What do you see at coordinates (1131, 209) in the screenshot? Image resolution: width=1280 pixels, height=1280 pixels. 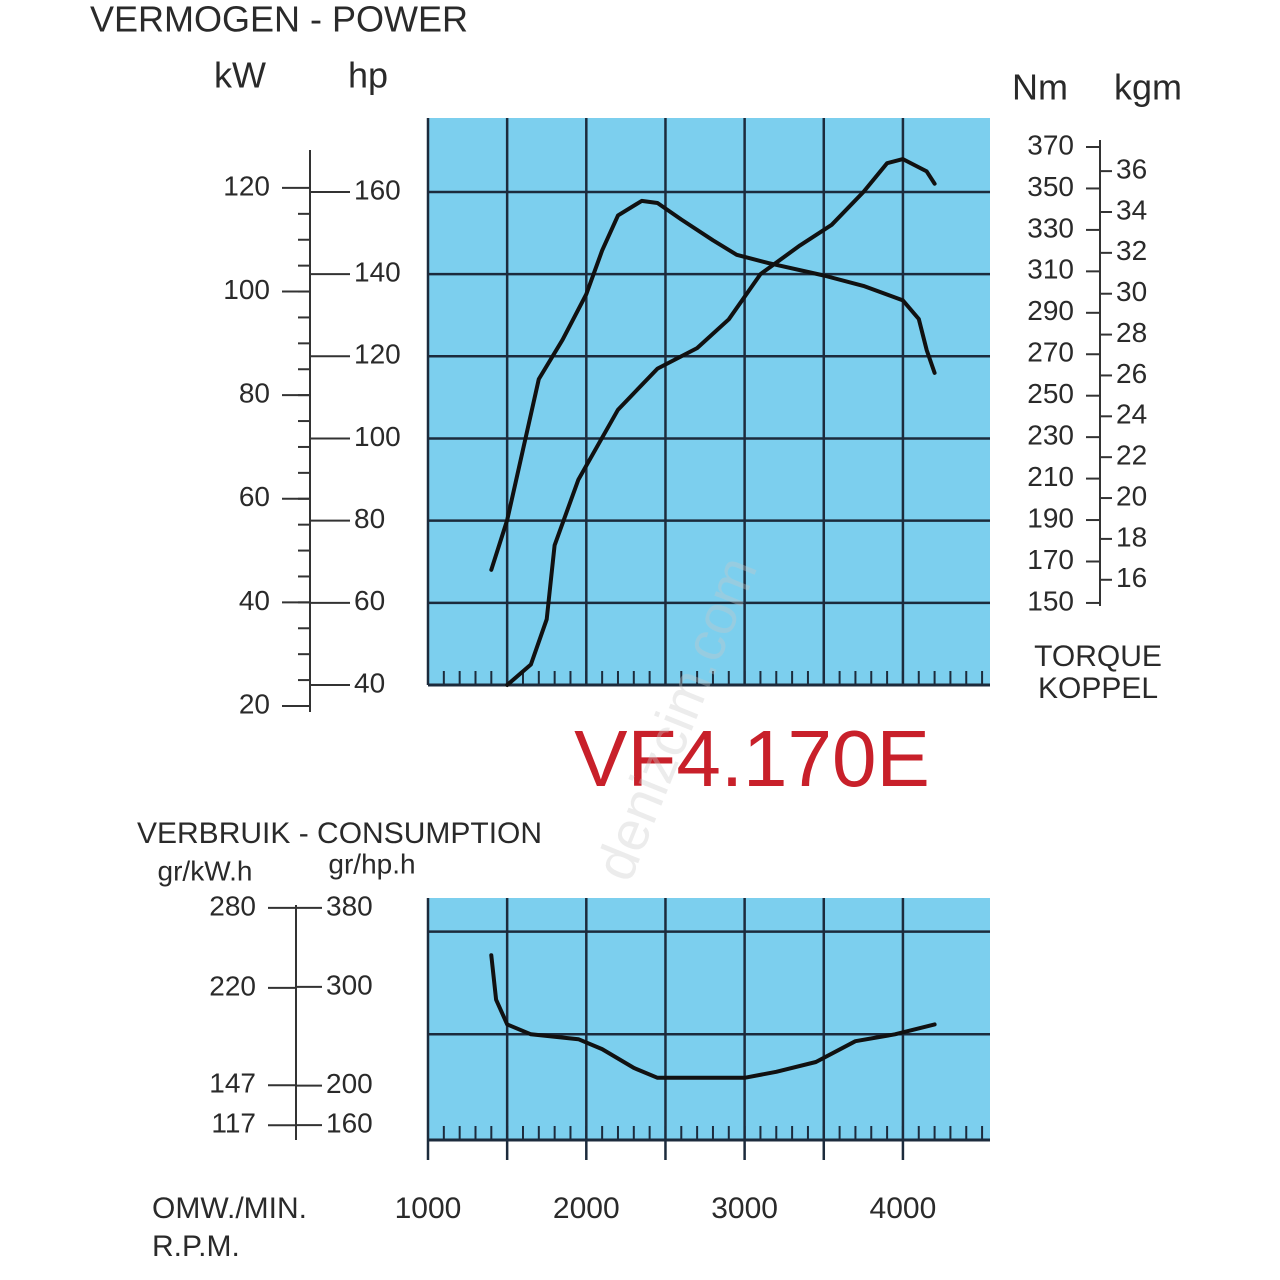 I see `y-tick-label: 34` at bounding box center [1131, 209].